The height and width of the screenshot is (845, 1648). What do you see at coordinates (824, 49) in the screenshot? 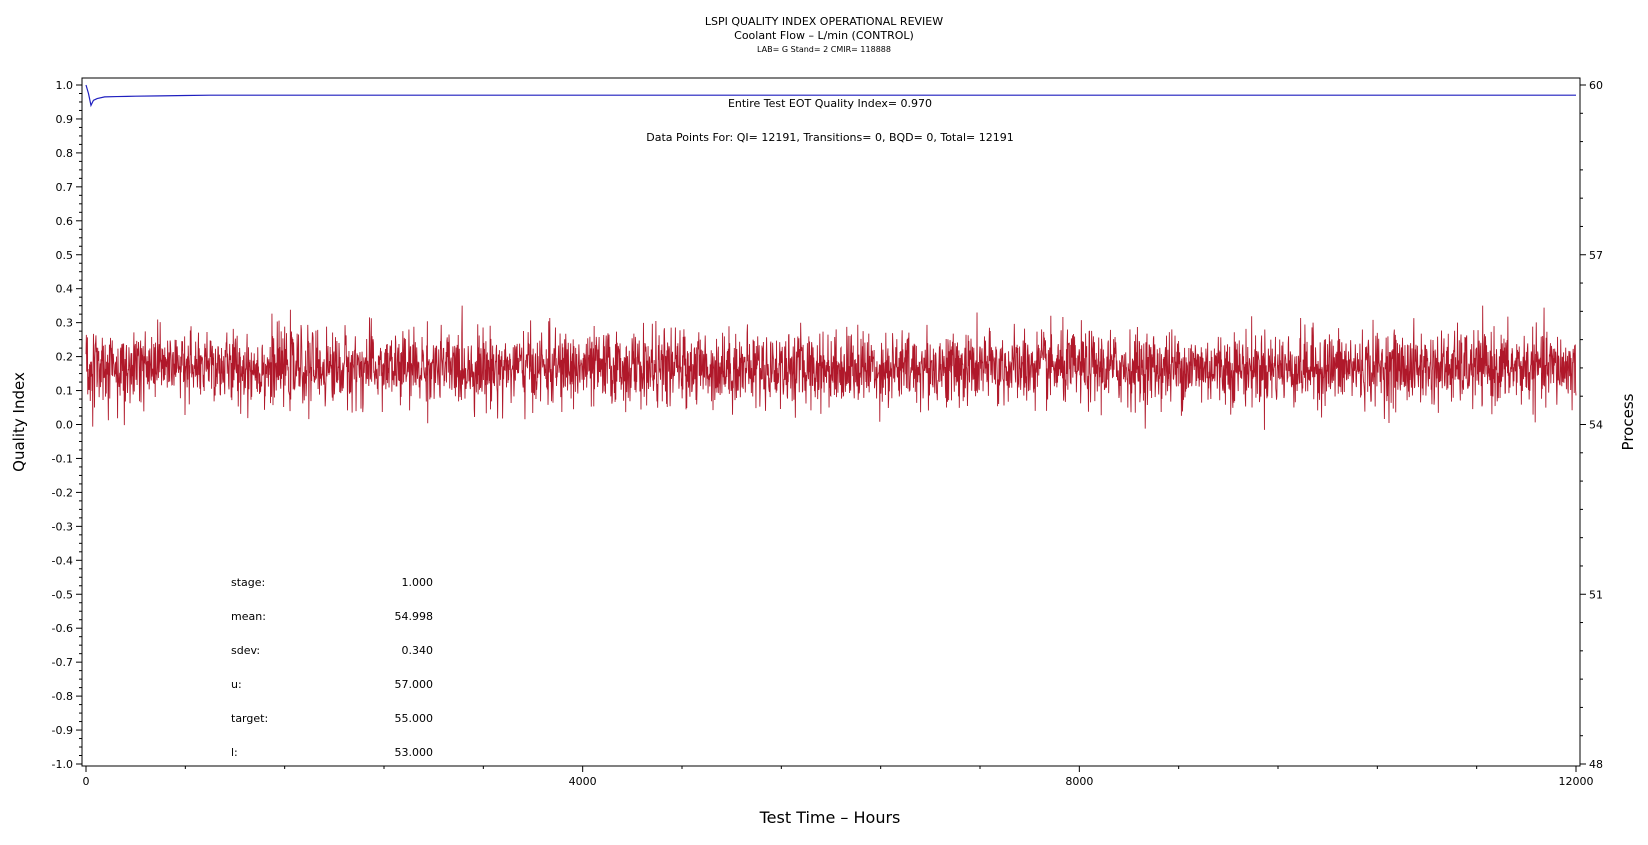
I see `chart-subtitle-2: LAB= G Stand= 2 CMIR= 118888` at bounding box center [824, 49].